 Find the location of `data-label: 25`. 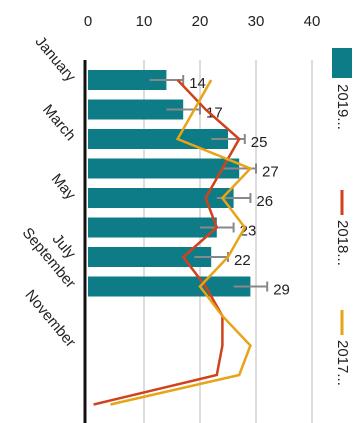

data-label: 25 is located at coordinates (259, 142).